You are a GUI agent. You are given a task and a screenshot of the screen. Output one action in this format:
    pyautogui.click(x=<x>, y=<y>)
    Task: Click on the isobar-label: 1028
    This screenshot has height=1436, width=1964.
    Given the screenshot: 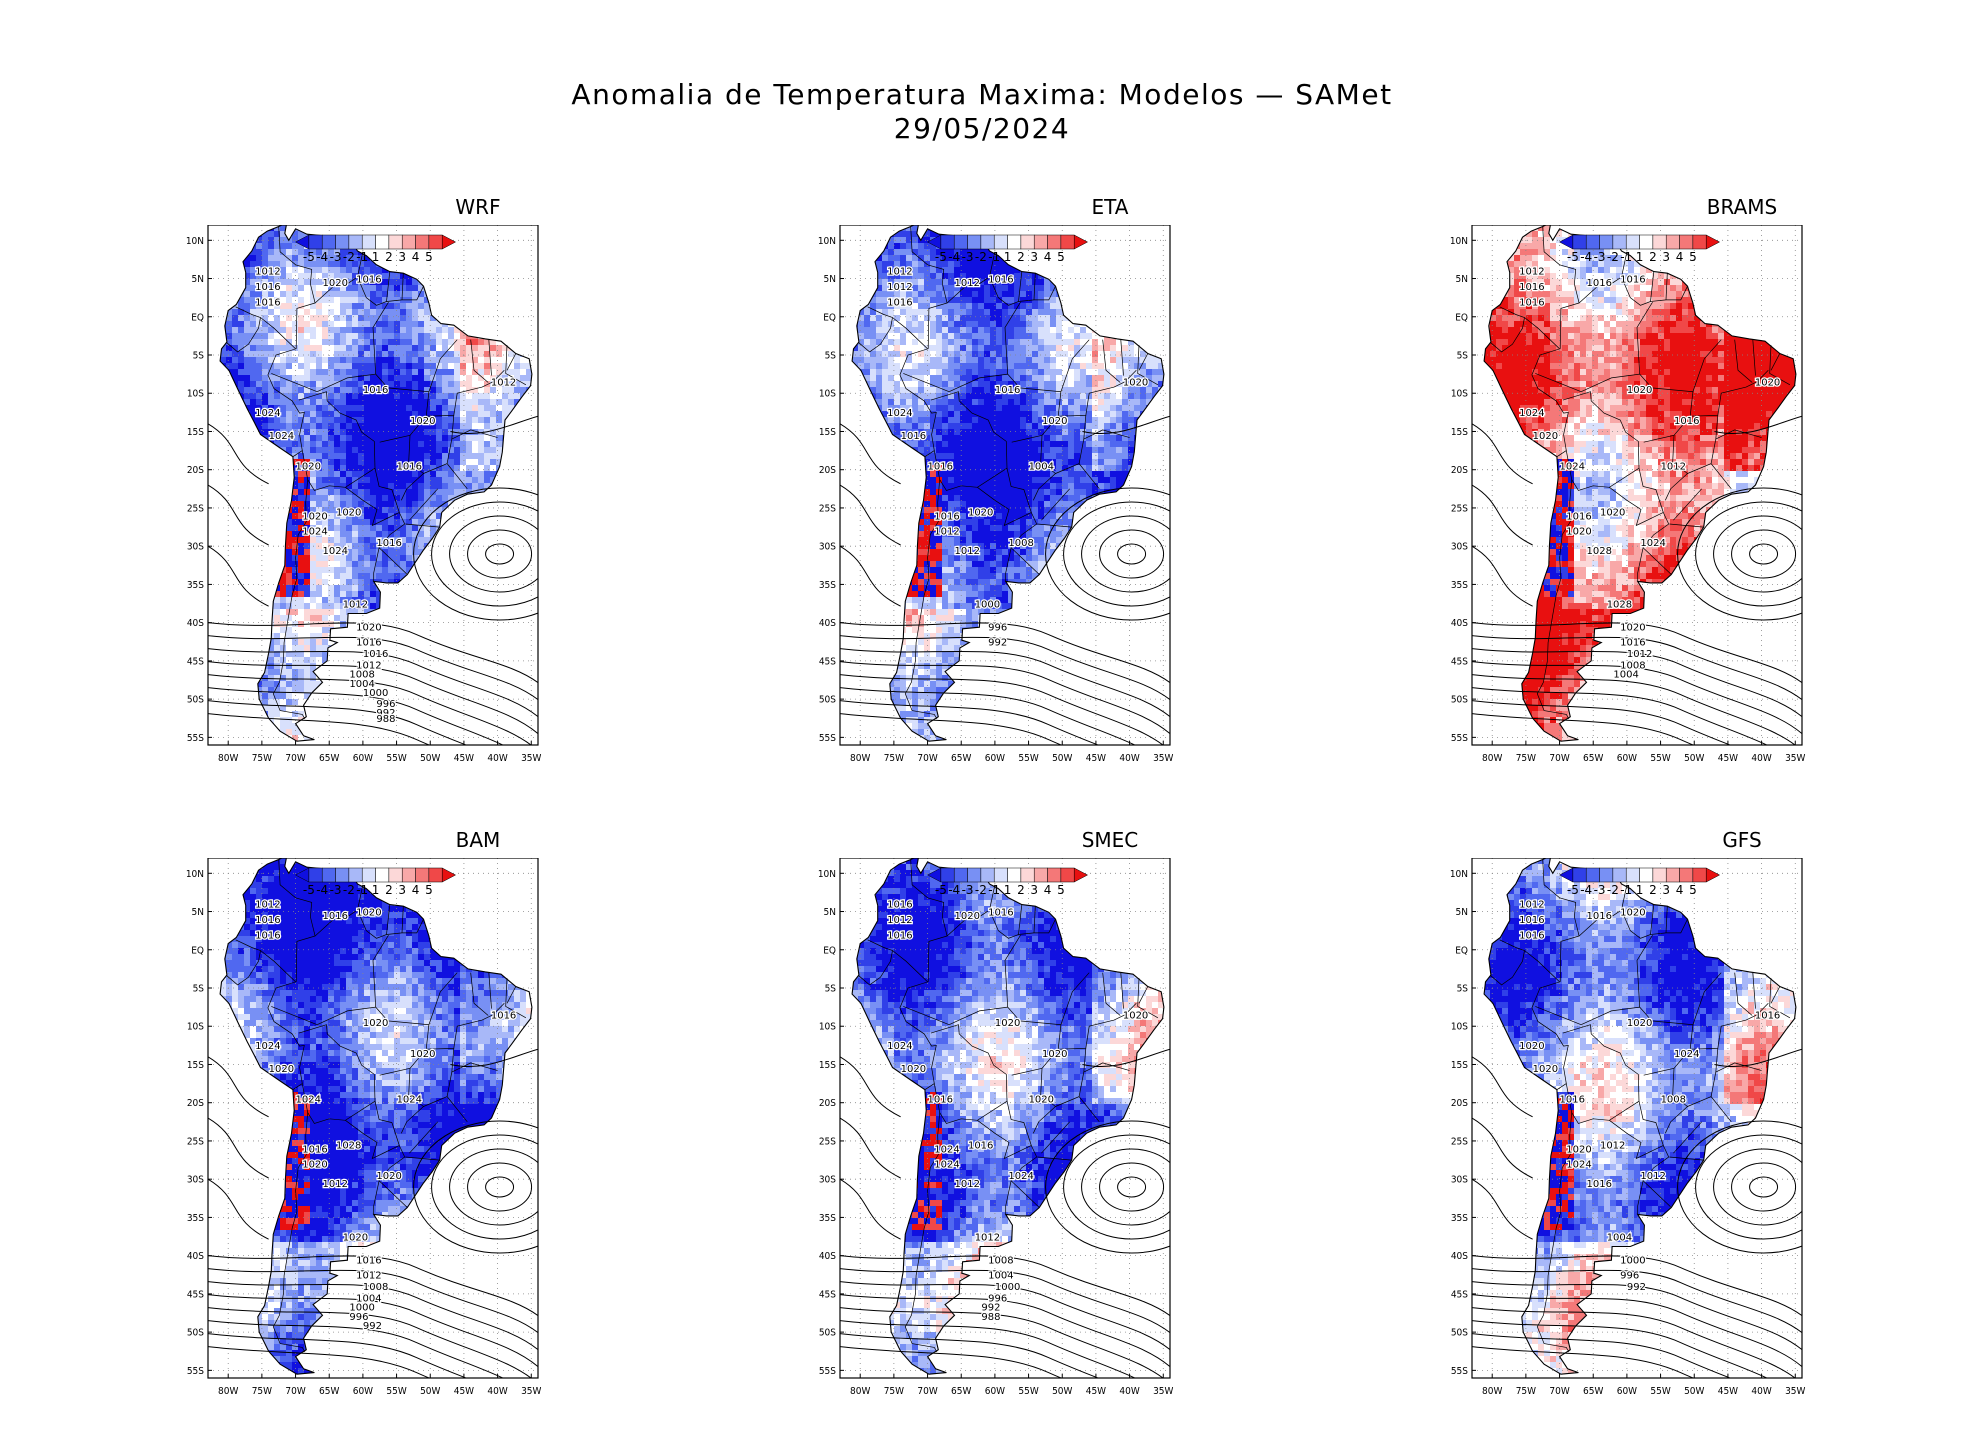 What is the action you would take?
    pyautogui.click(x=1619, y=604)
    